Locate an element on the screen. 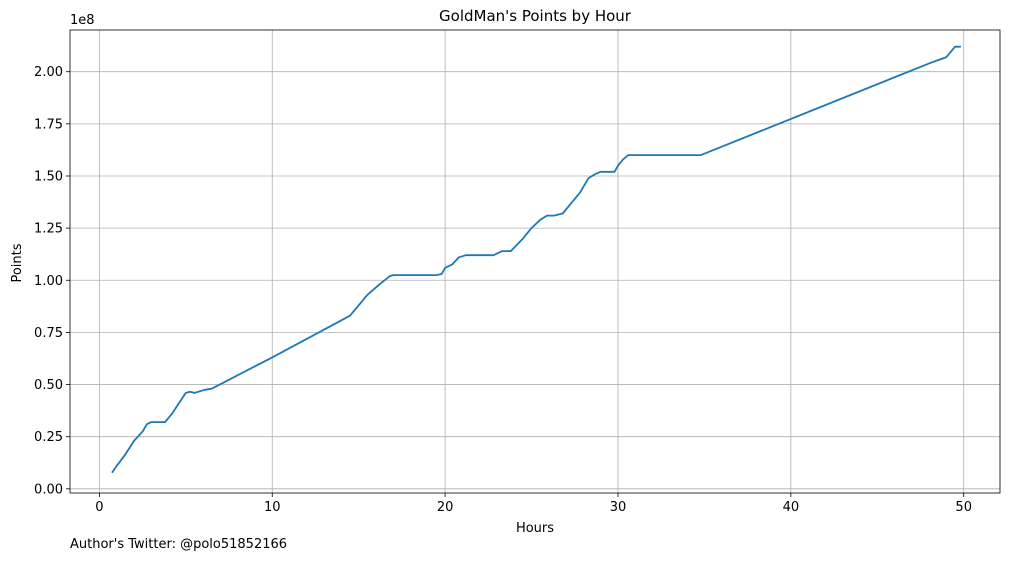 The width and height of the screenshot is (1010, 562). y-tick-label: 1.75 is located at coordinates (48, 124).